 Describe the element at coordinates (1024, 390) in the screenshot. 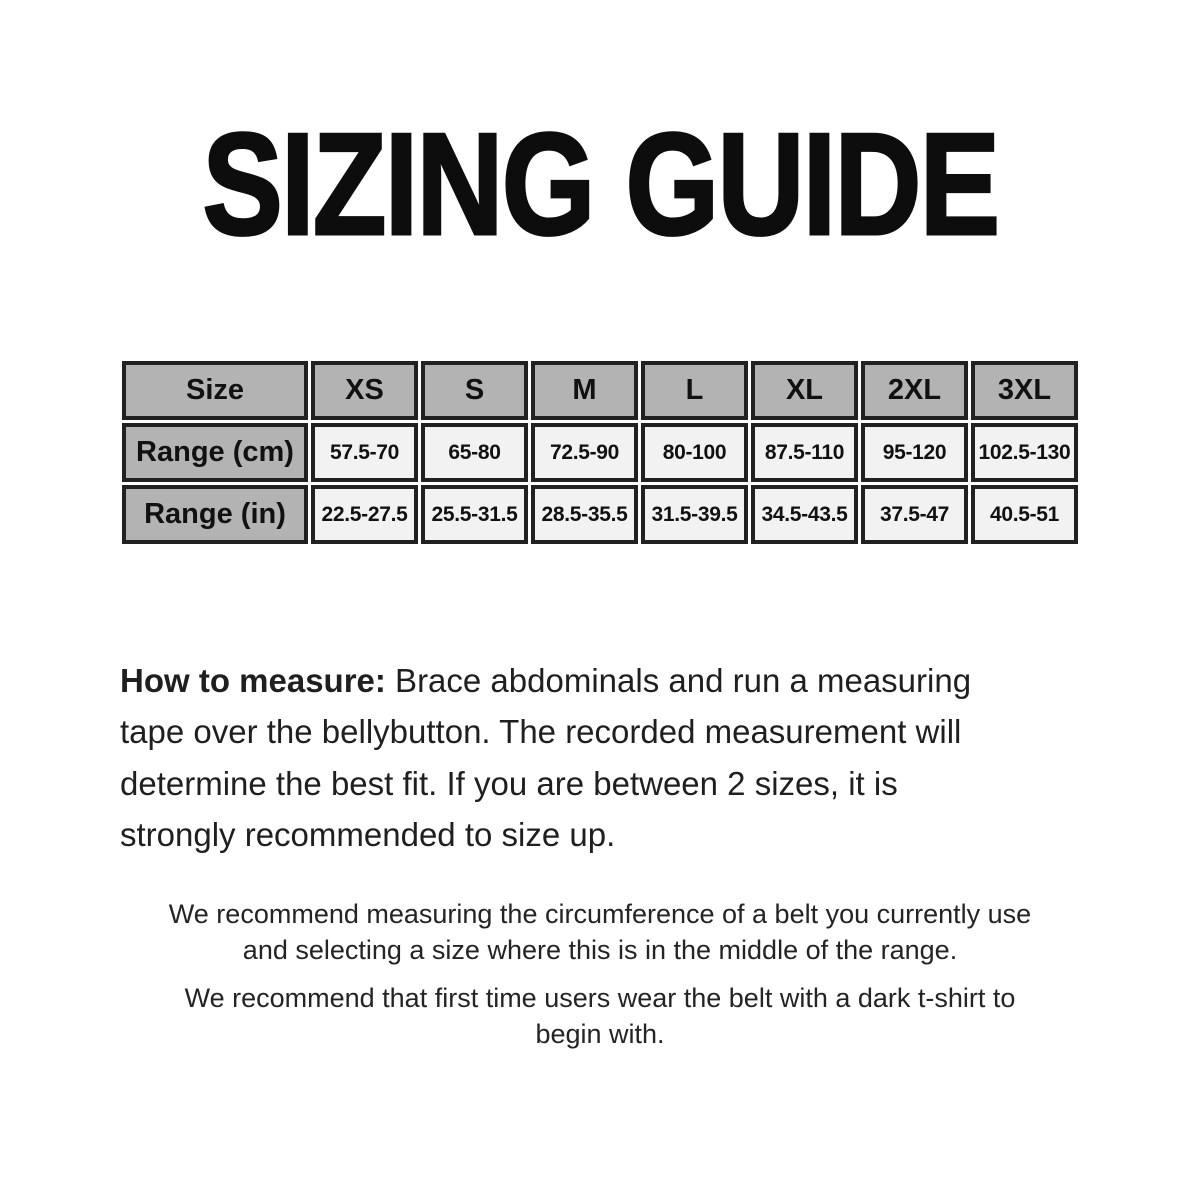

I see `header-cell-3xl: 3XL` at that location.